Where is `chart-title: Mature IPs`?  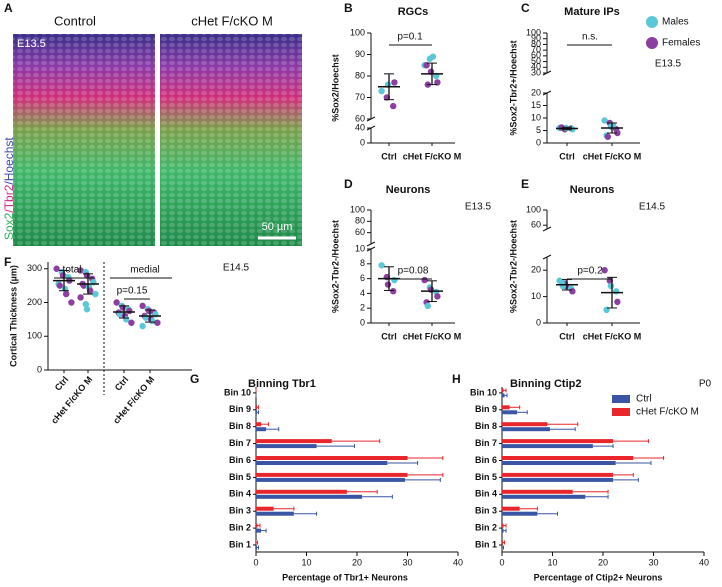
chart-title: Mature IPs is located at coordinates (592, 12).